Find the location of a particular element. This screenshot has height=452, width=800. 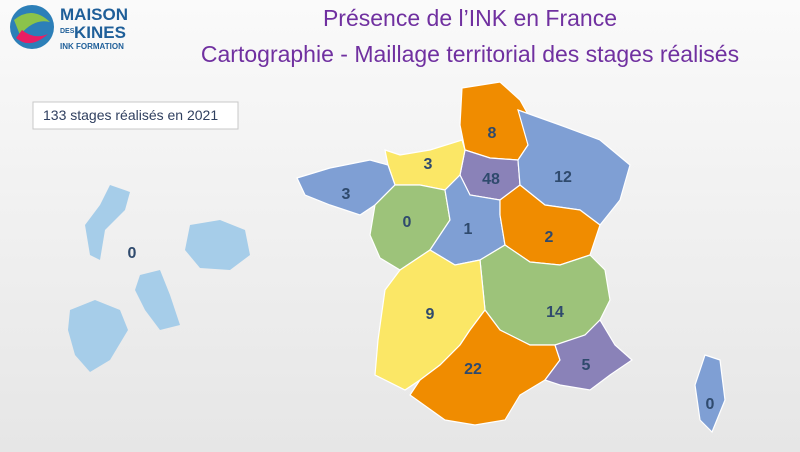

region-value: 1 is located at coordinates (468, 229).